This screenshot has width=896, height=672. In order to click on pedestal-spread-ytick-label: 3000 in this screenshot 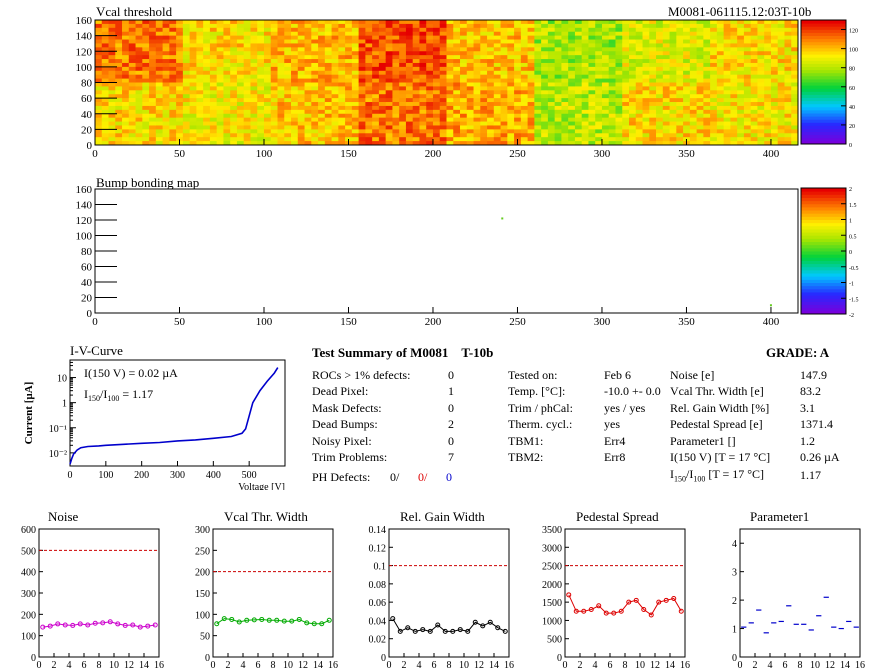, I will do `click(552, 548)`.